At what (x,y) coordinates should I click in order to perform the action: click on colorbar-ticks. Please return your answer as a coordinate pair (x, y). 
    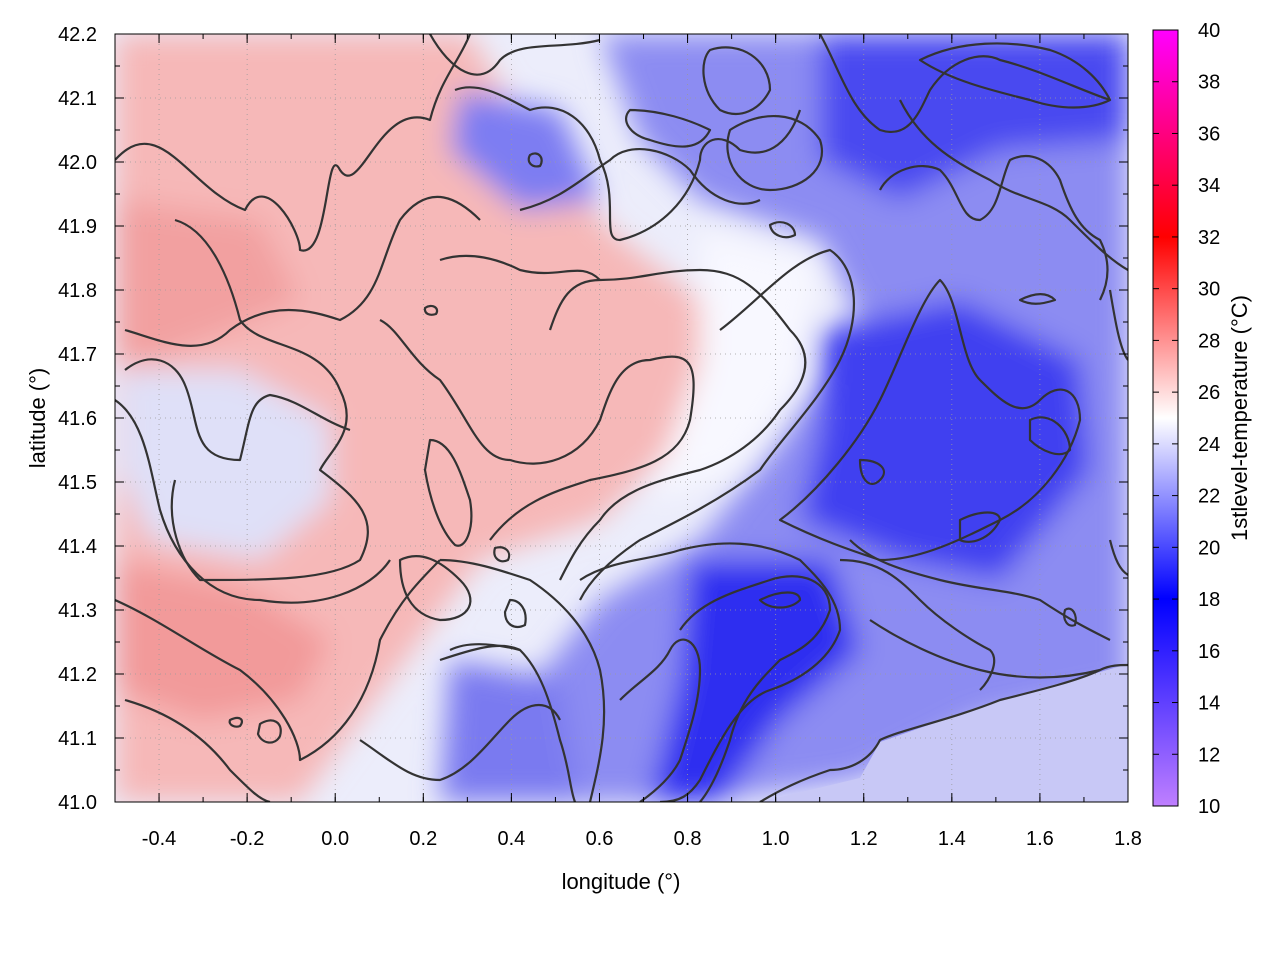
    Looking at the image, I should click on (1165, 418).